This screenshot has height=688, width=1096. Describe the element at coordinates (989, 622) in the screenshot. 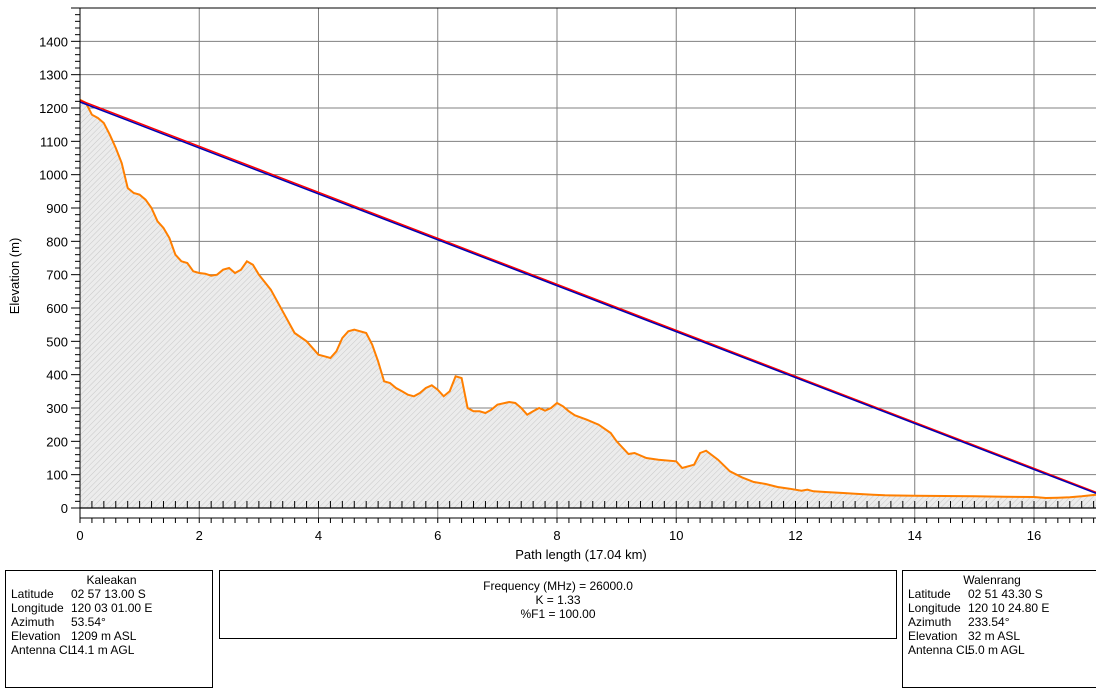

I see `info-value: 233.54°` at that location.